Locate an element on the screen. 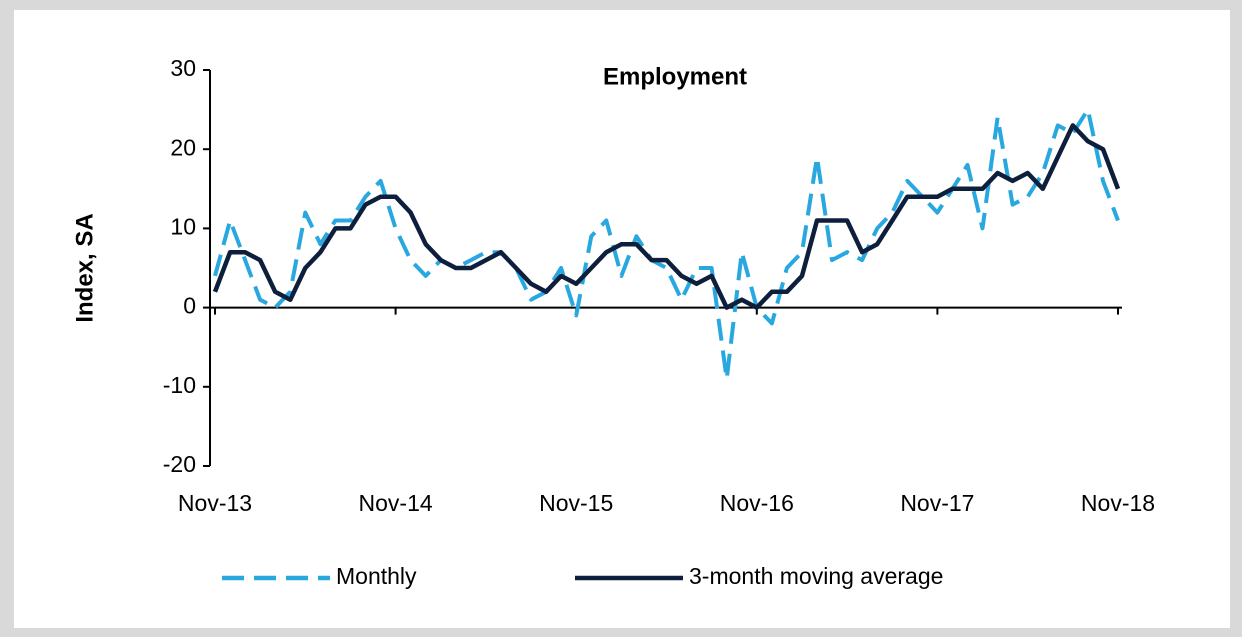 This screenshot has height=637, width=1242. y-axis-label: Index, SA is located at coordinates (84, 267).